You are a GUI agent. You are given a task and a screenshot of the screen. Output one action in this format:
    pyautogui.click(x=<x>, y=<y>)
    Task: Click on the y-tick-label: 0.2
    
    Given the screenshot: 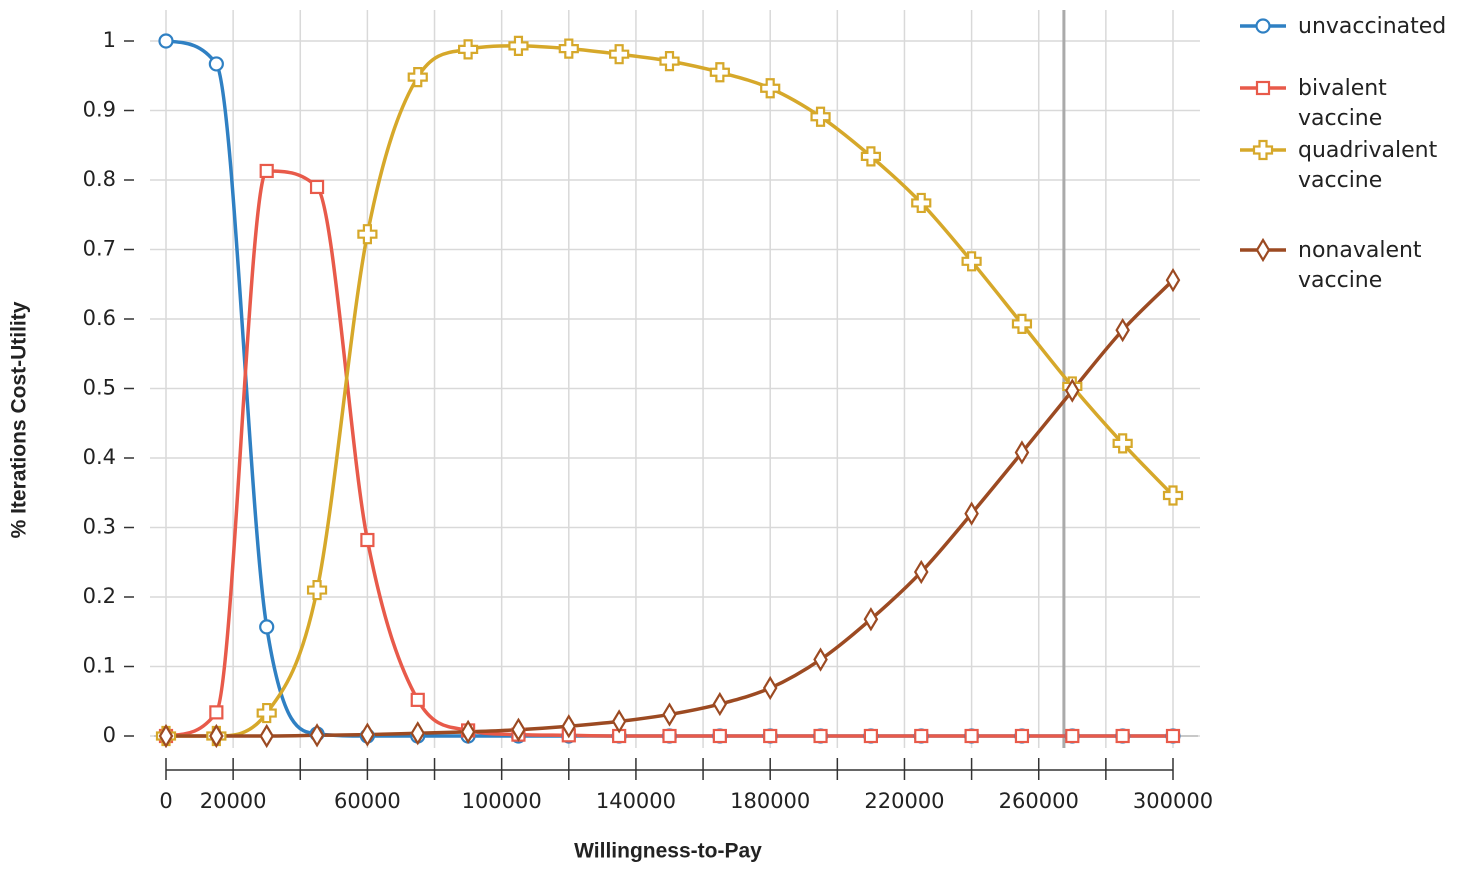 What is the action you would take?
    pyautogui.click(x=99, y=596)
    